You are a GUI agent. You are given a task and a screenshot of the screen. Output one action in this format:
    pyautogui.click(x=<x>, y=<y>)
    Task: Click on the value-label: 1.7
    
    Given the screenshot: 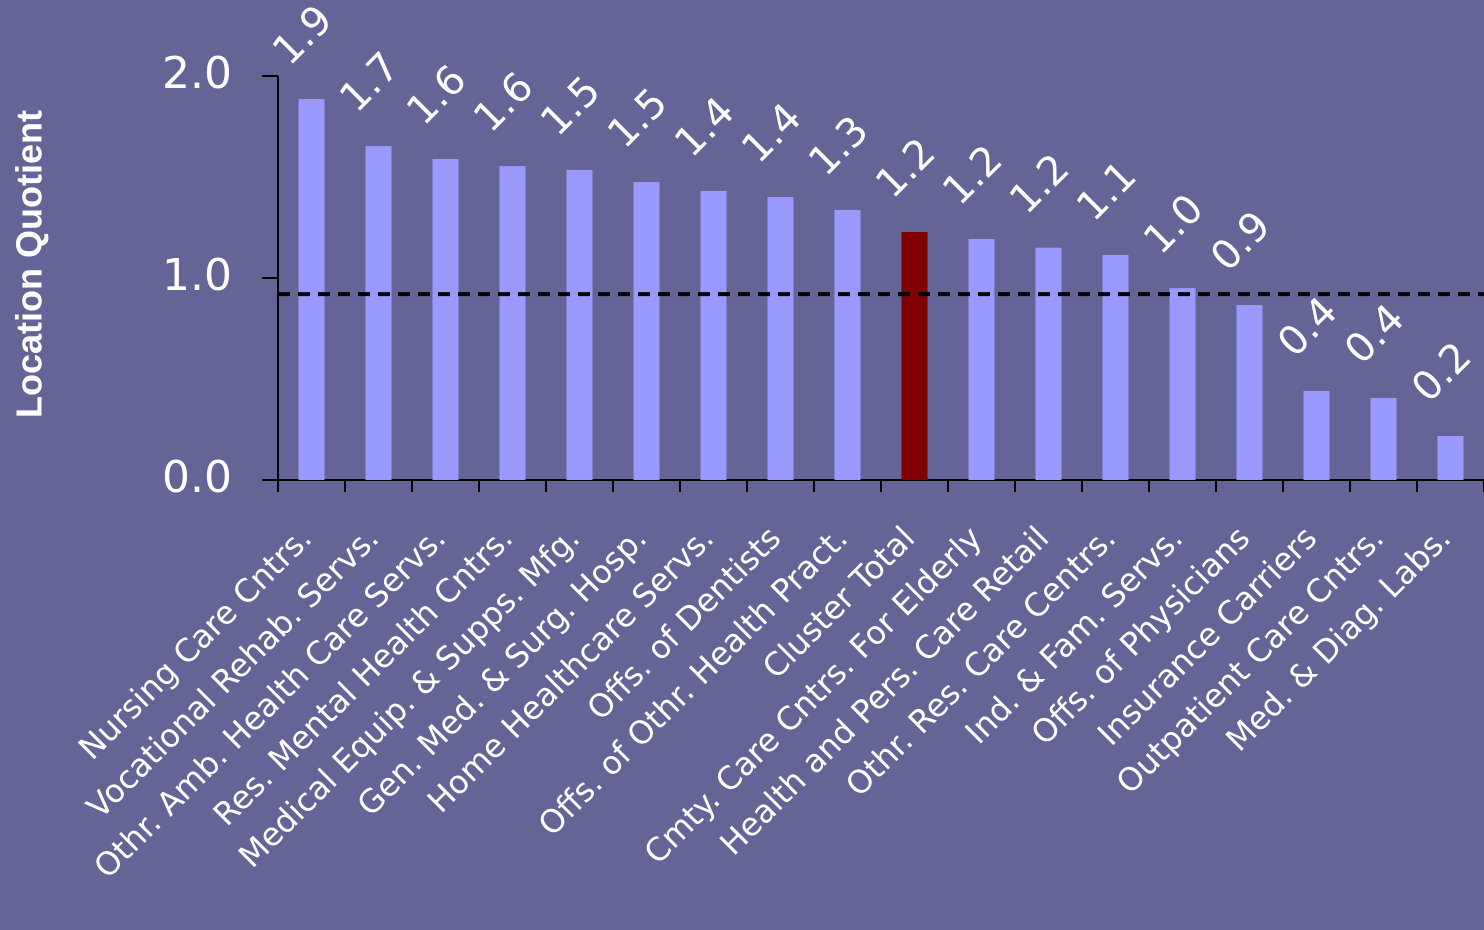 What is the action you would take?
    pyautogui.click(x=370, y=83)
    